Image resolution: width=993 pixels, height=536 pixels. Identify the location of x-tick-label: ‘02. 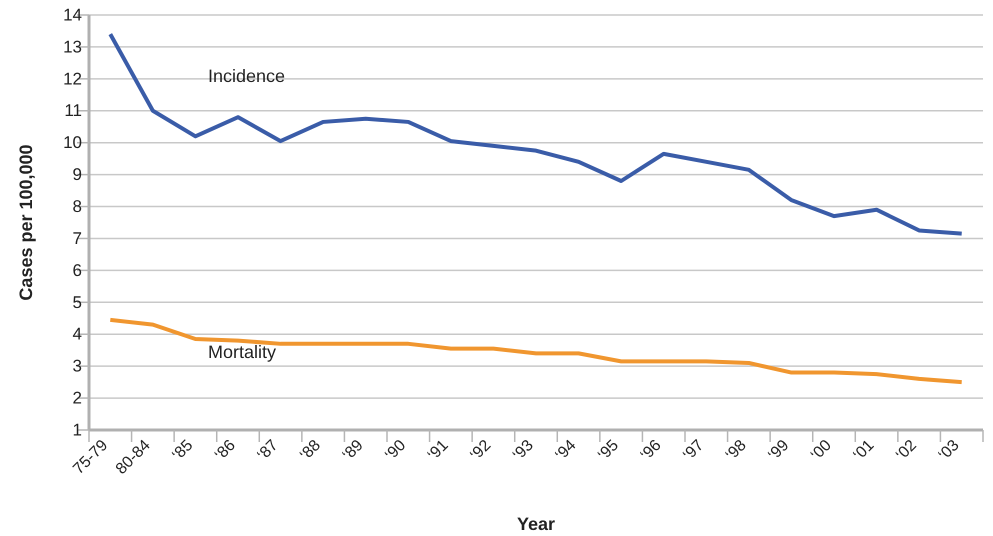
(906, 450).